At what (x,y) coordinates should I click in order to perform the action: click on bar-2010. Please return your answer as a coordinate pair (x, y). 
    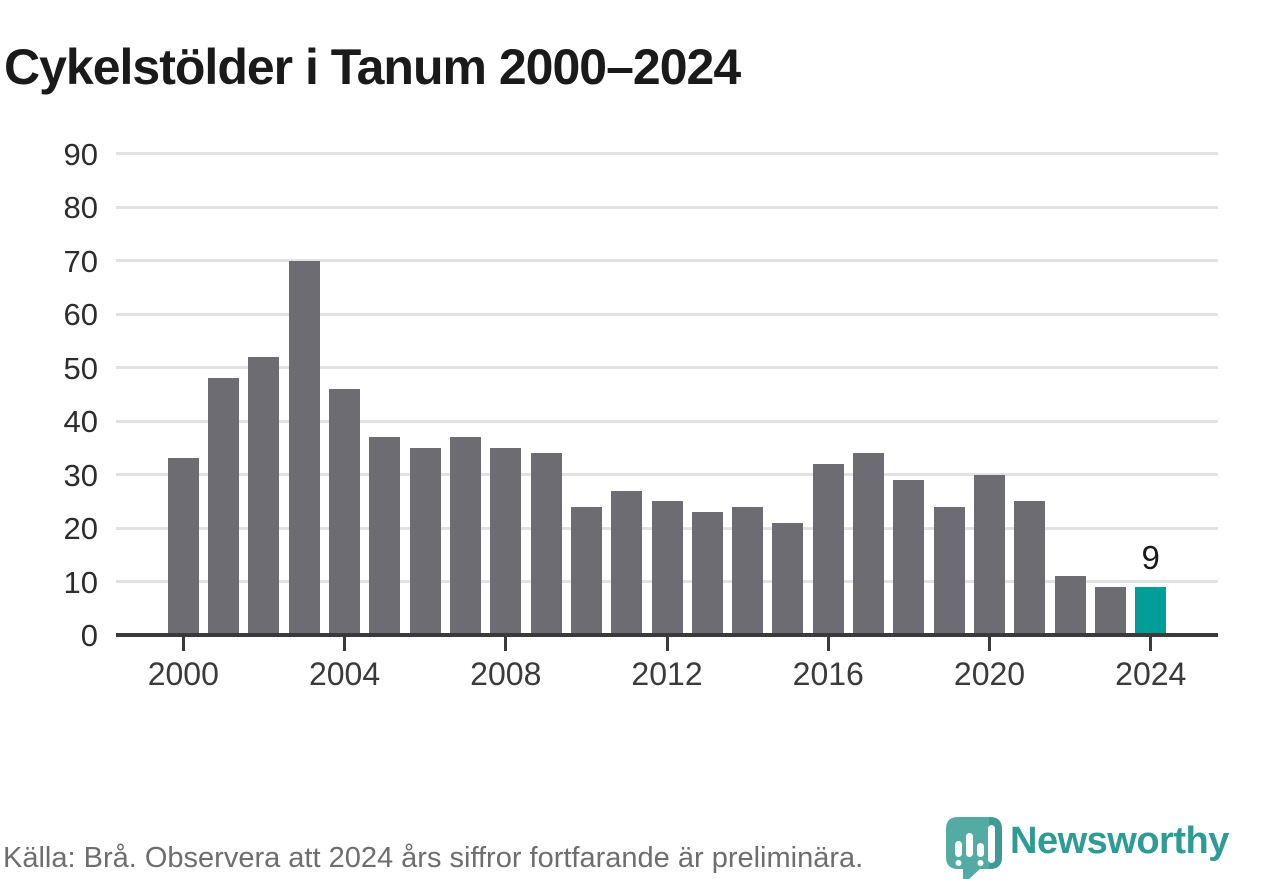
    Looking at the image, I should click on (586, 569).